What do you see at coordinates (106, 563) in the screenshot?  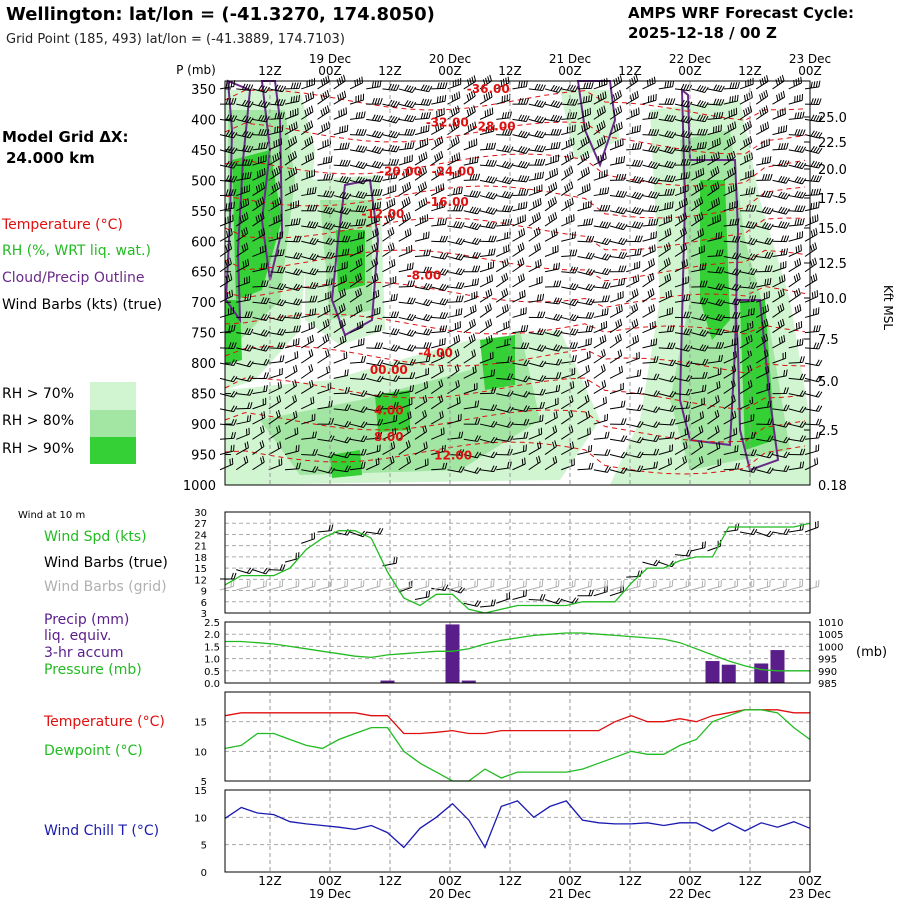 I see `label-wind-barbs-true: Wind Barbs (true)` at bounding box center [106, 563].